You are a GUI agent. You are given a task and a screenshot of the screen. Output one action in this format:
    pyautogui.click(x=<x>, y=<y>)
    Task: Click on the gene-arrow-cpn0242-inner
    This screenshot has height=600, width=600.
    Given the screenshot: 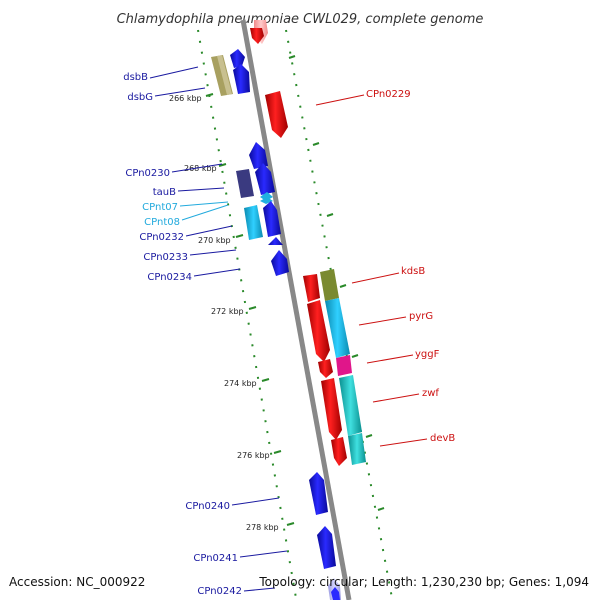 What is the action you would take?
    pyautogui.click(x=335, y=593)
    